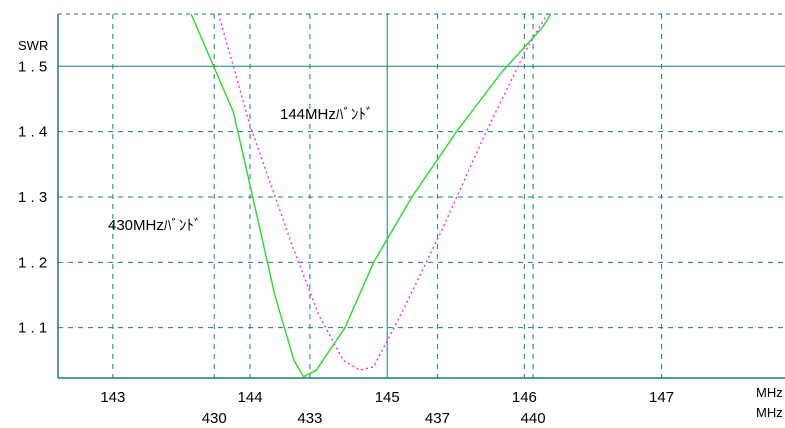  I want to click on x430-tick-label-430: 430, so click(214, 418).